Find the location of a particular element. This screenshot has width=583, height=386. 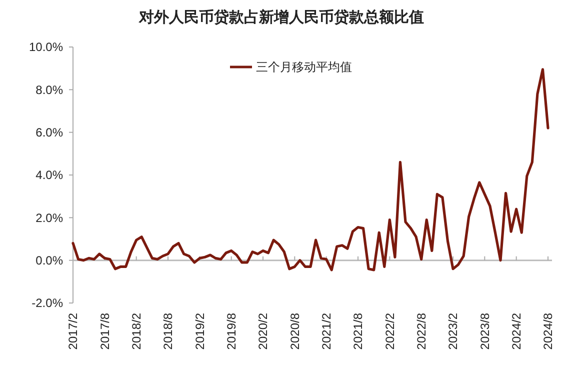

x-tick-label: 2017/8 is located at coordinates (105, 331).